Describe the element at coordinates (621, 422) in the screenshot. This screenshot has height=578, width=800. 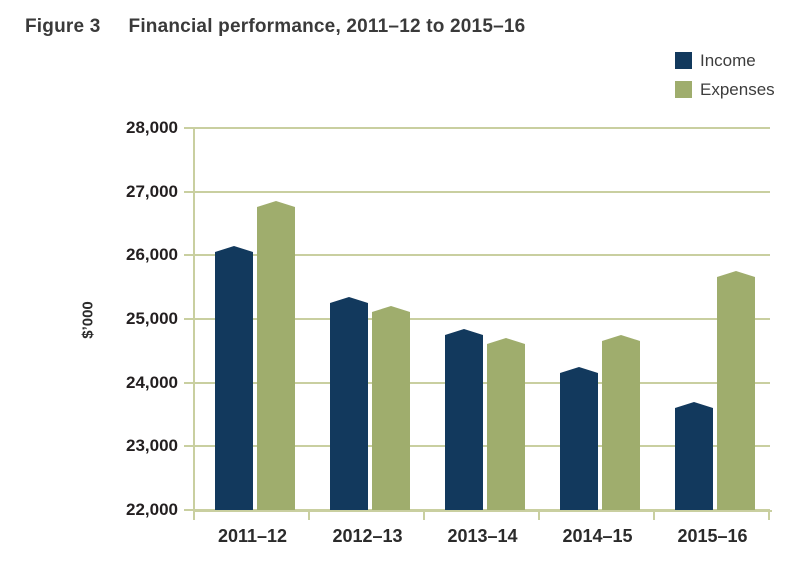
I see `bar-expenses-2014–15` at that location.